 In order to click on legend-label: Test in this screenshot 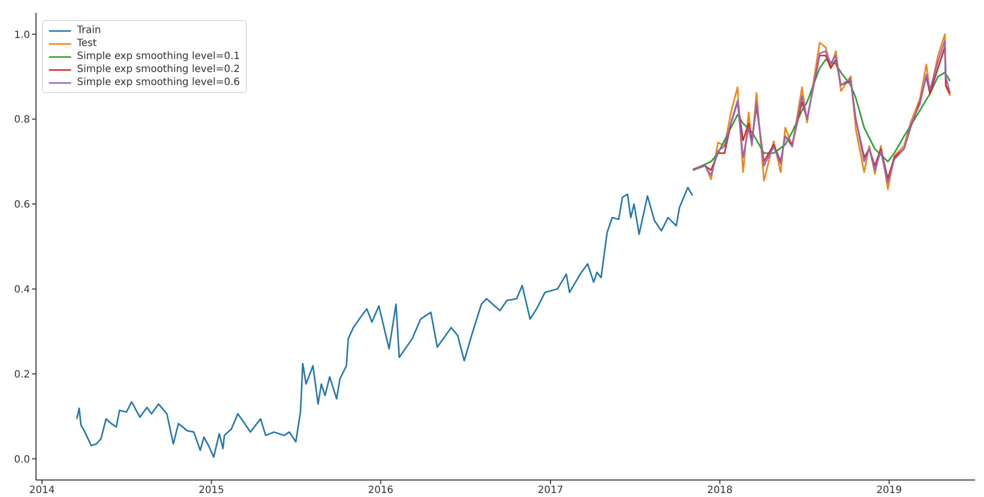, I will do `click(87, 43)`.